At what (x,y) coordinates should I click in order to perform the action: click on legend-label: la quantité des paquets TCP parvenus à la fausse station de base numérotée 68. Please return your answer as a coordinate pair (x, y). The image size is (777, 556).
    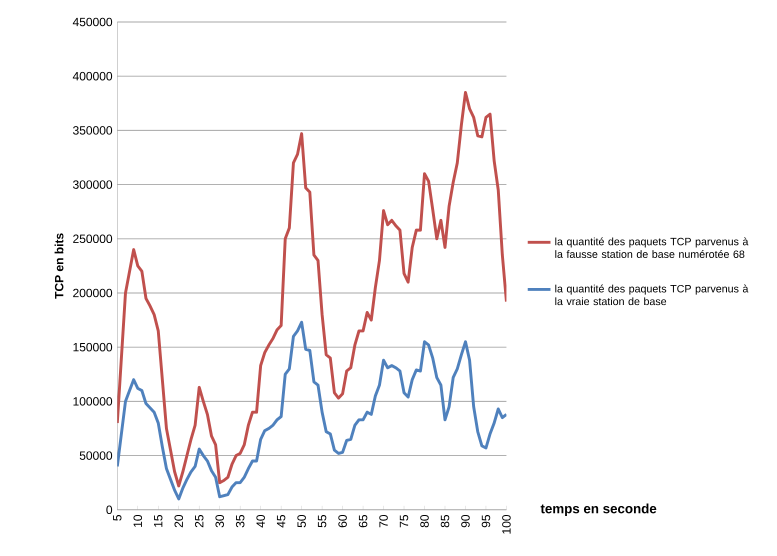
    Looking at the image, I should click on (651, 247).